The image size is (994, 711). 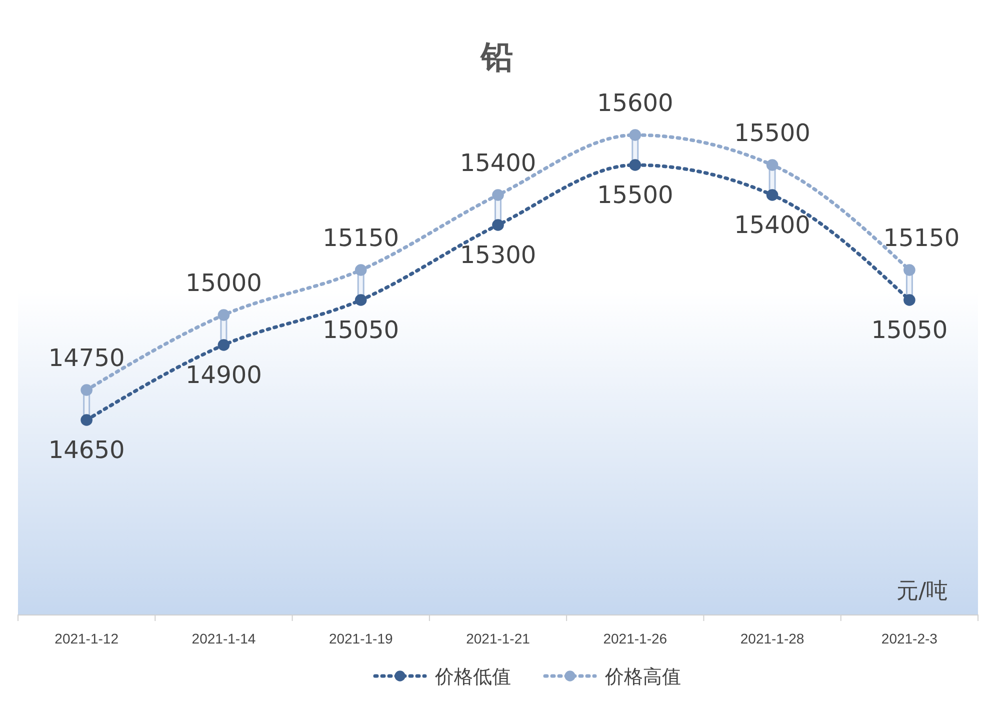 What do you see at coordinates (772, 638) in the screenshot?
I see `x-tick-label: 2021-1-28` at bounding box center [772, 638].